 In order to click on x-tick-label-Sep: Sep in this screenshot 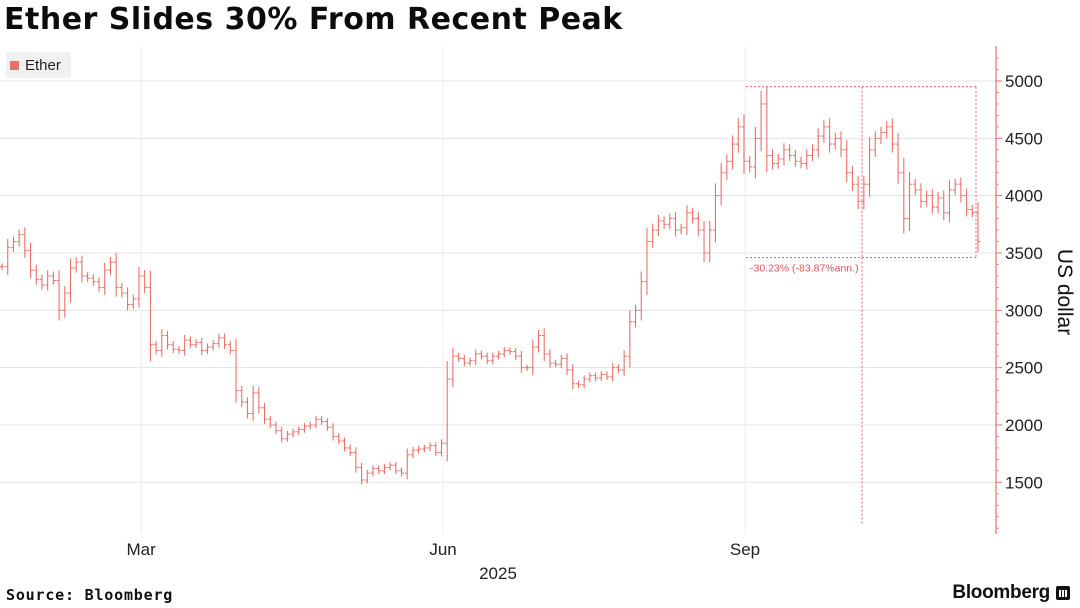, I will do `click(745, 549)`.